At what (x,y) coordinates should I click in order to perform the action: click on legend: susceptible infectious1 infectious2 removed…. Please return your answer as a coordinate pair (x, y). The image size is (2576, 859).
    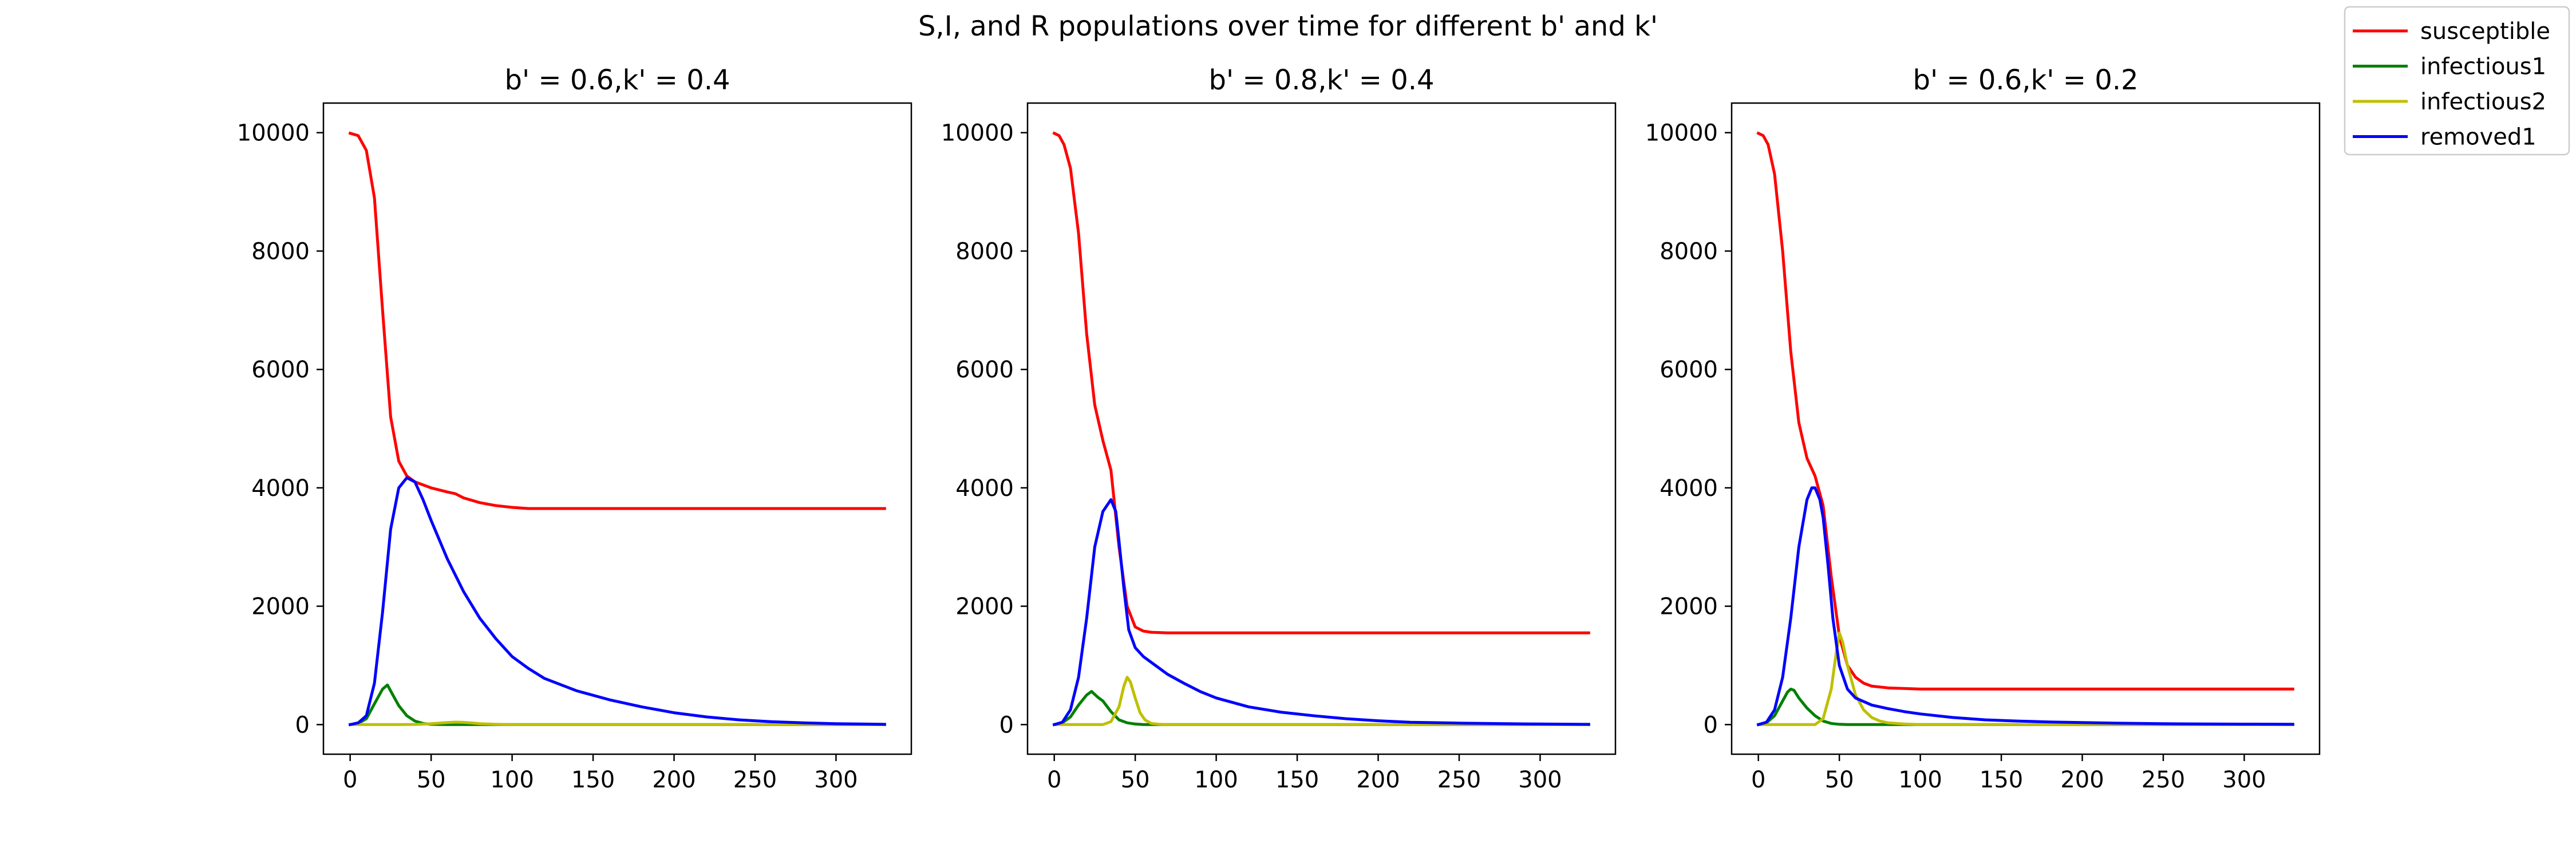
    Looking at the image, I should click on (2457, 81).